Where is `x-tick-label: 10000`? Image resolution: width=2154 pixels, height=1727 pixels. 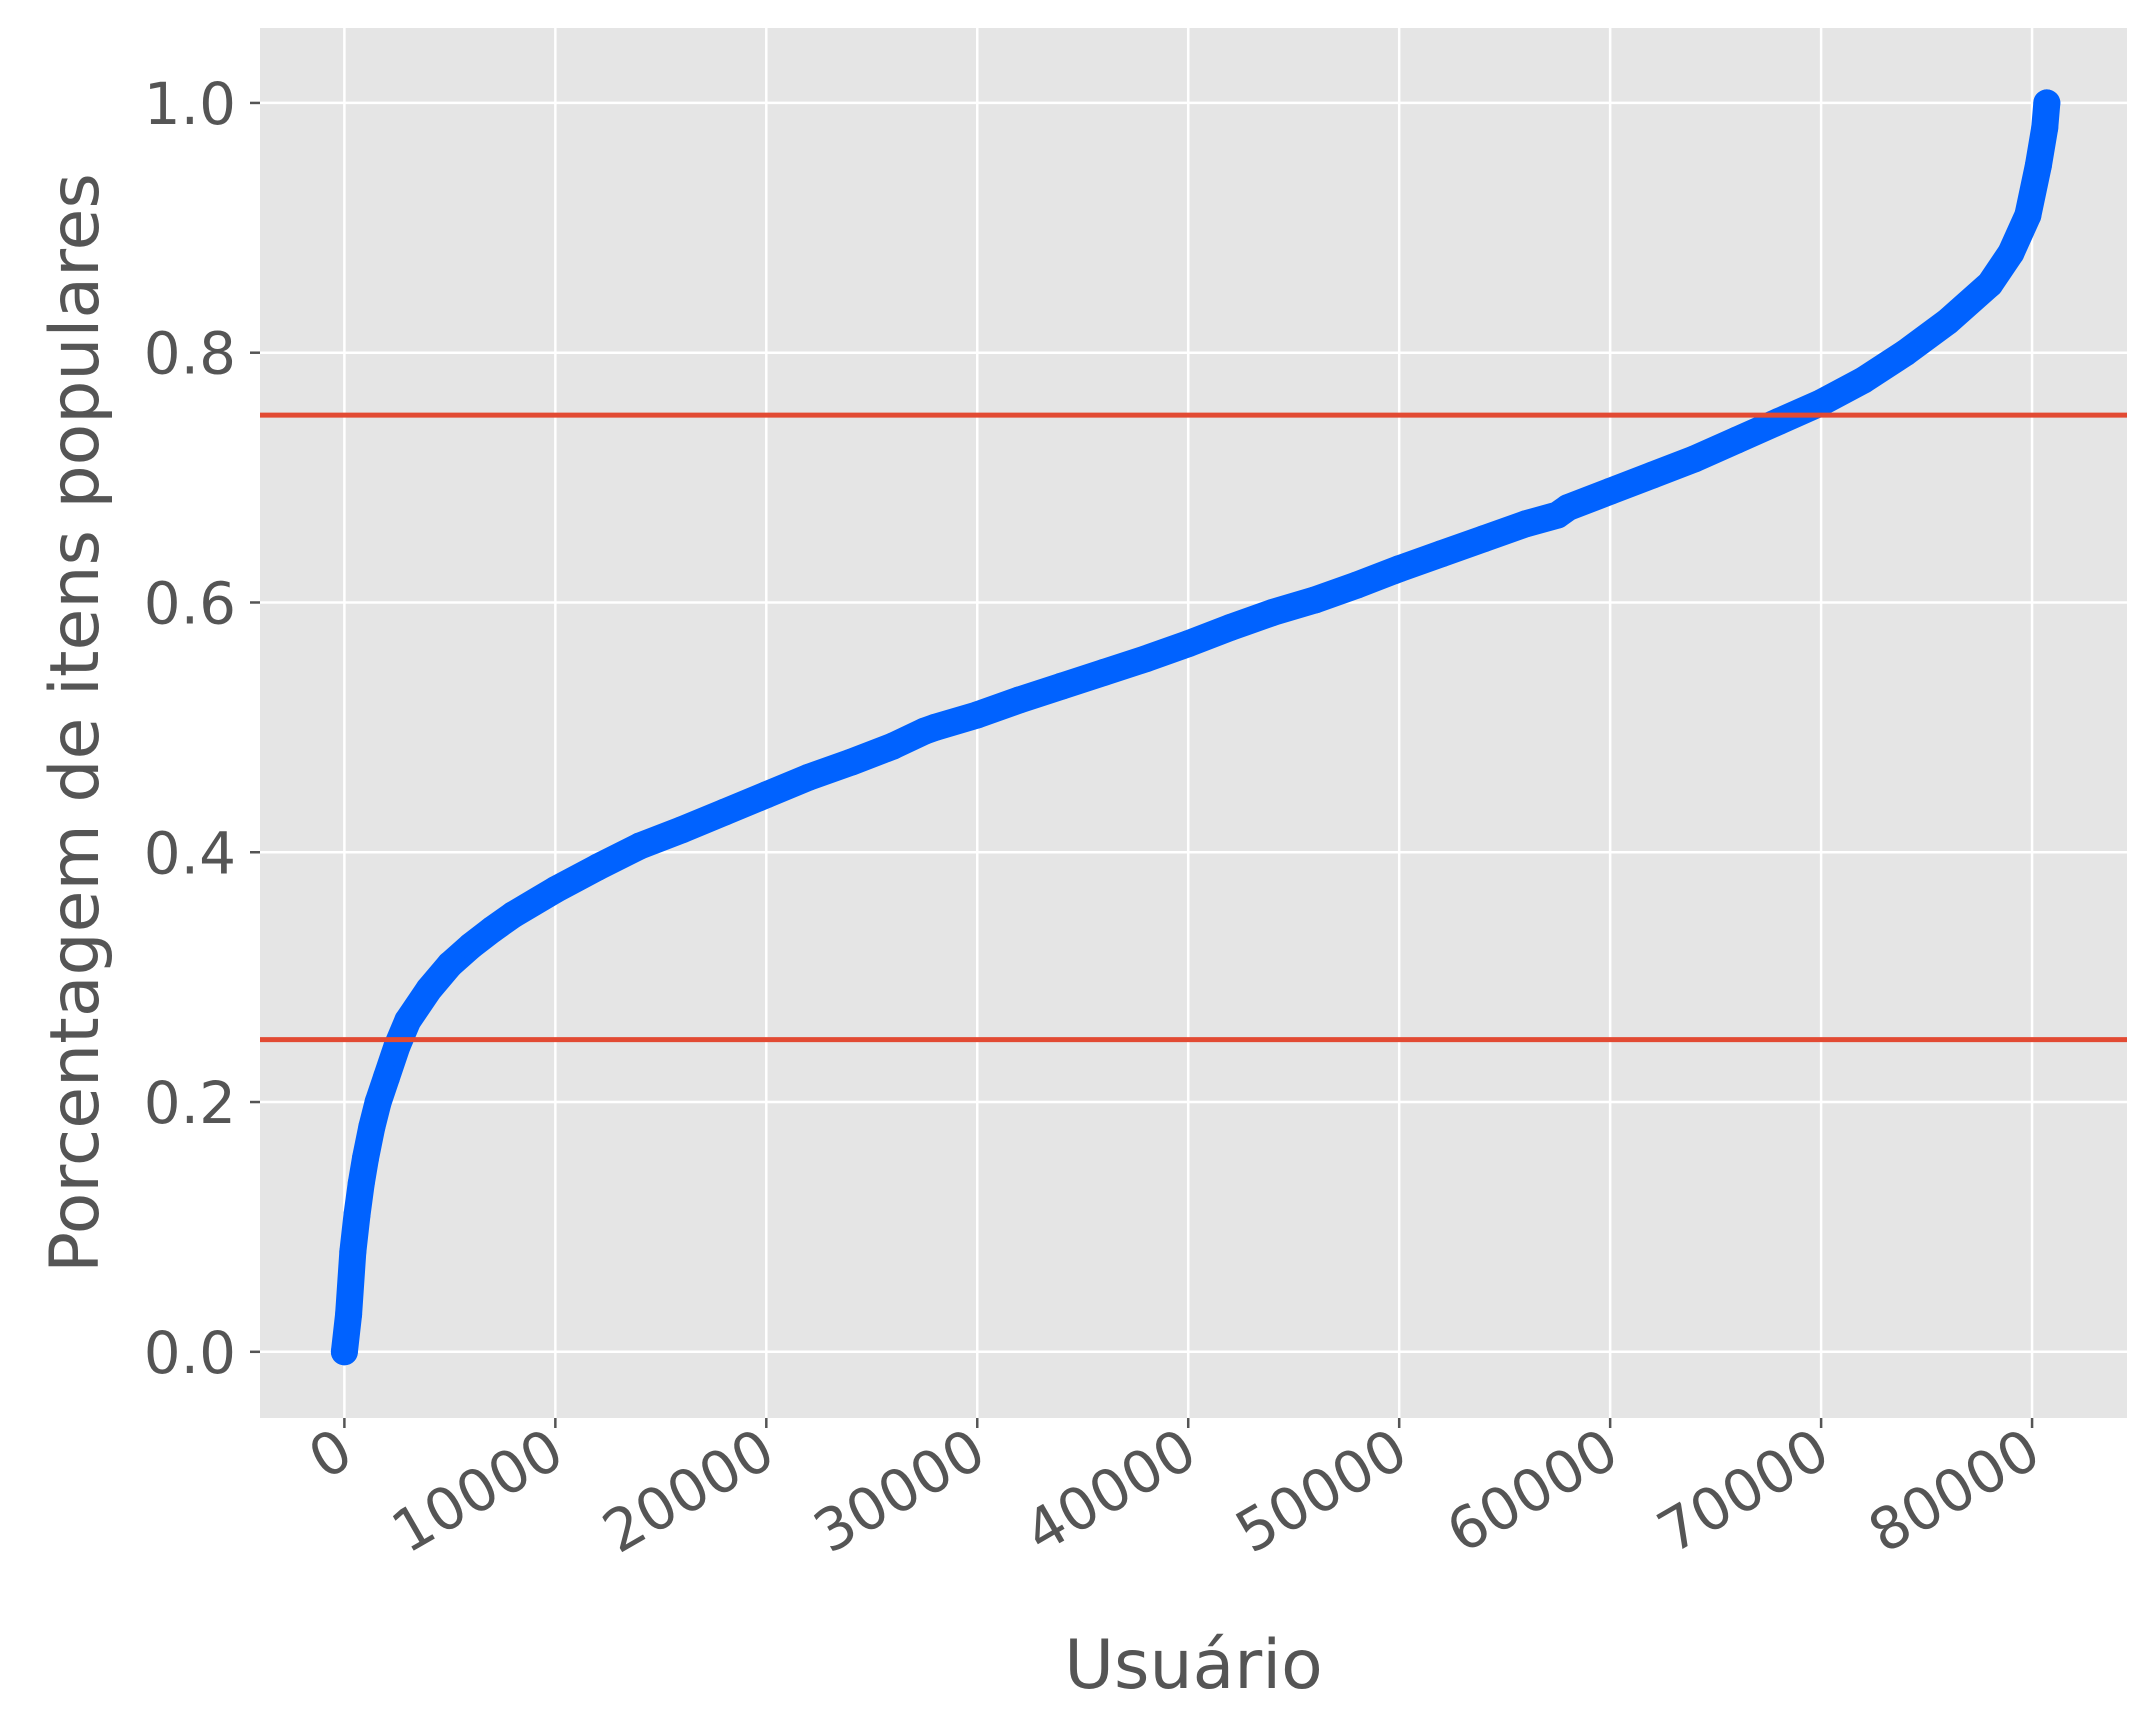 x-tick-label: 10000 is located at coordinates (478, 1490).